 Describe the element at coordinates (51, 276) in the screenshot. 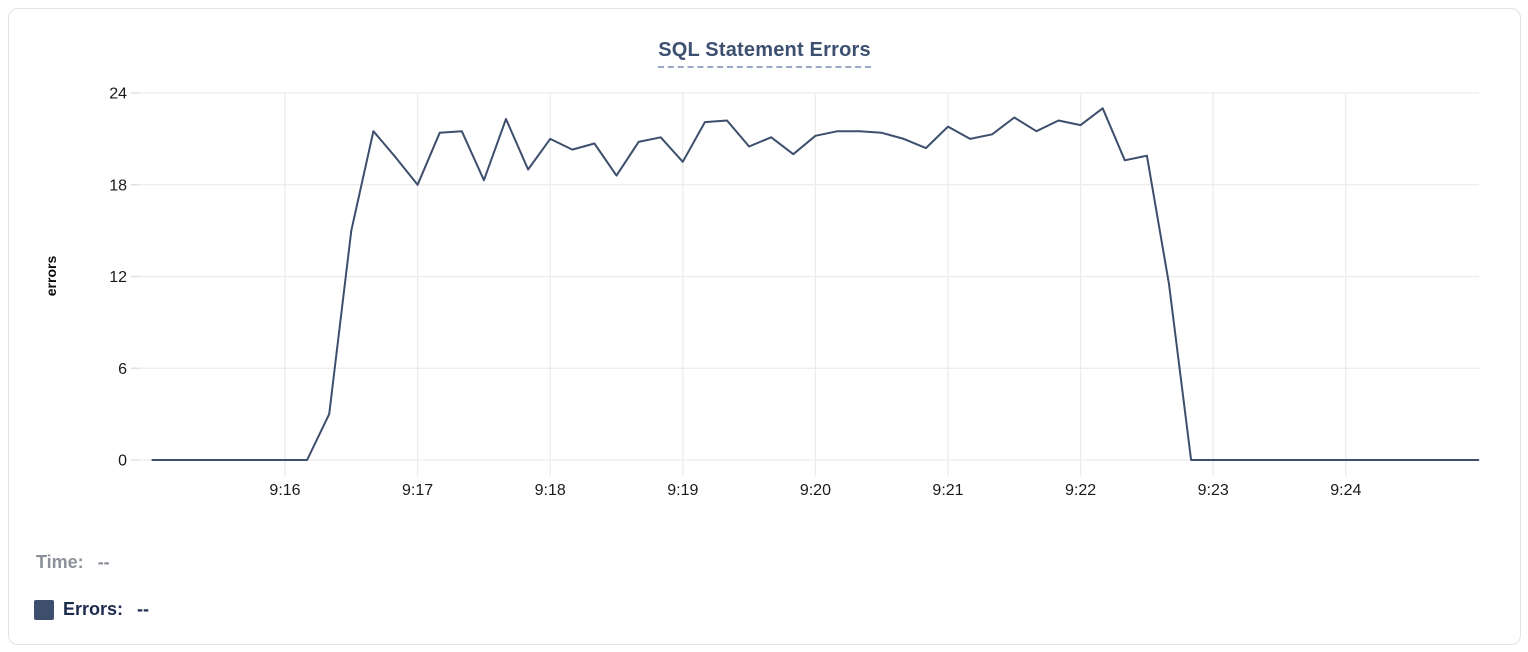

I see `y-axis-label: errors` at that location.